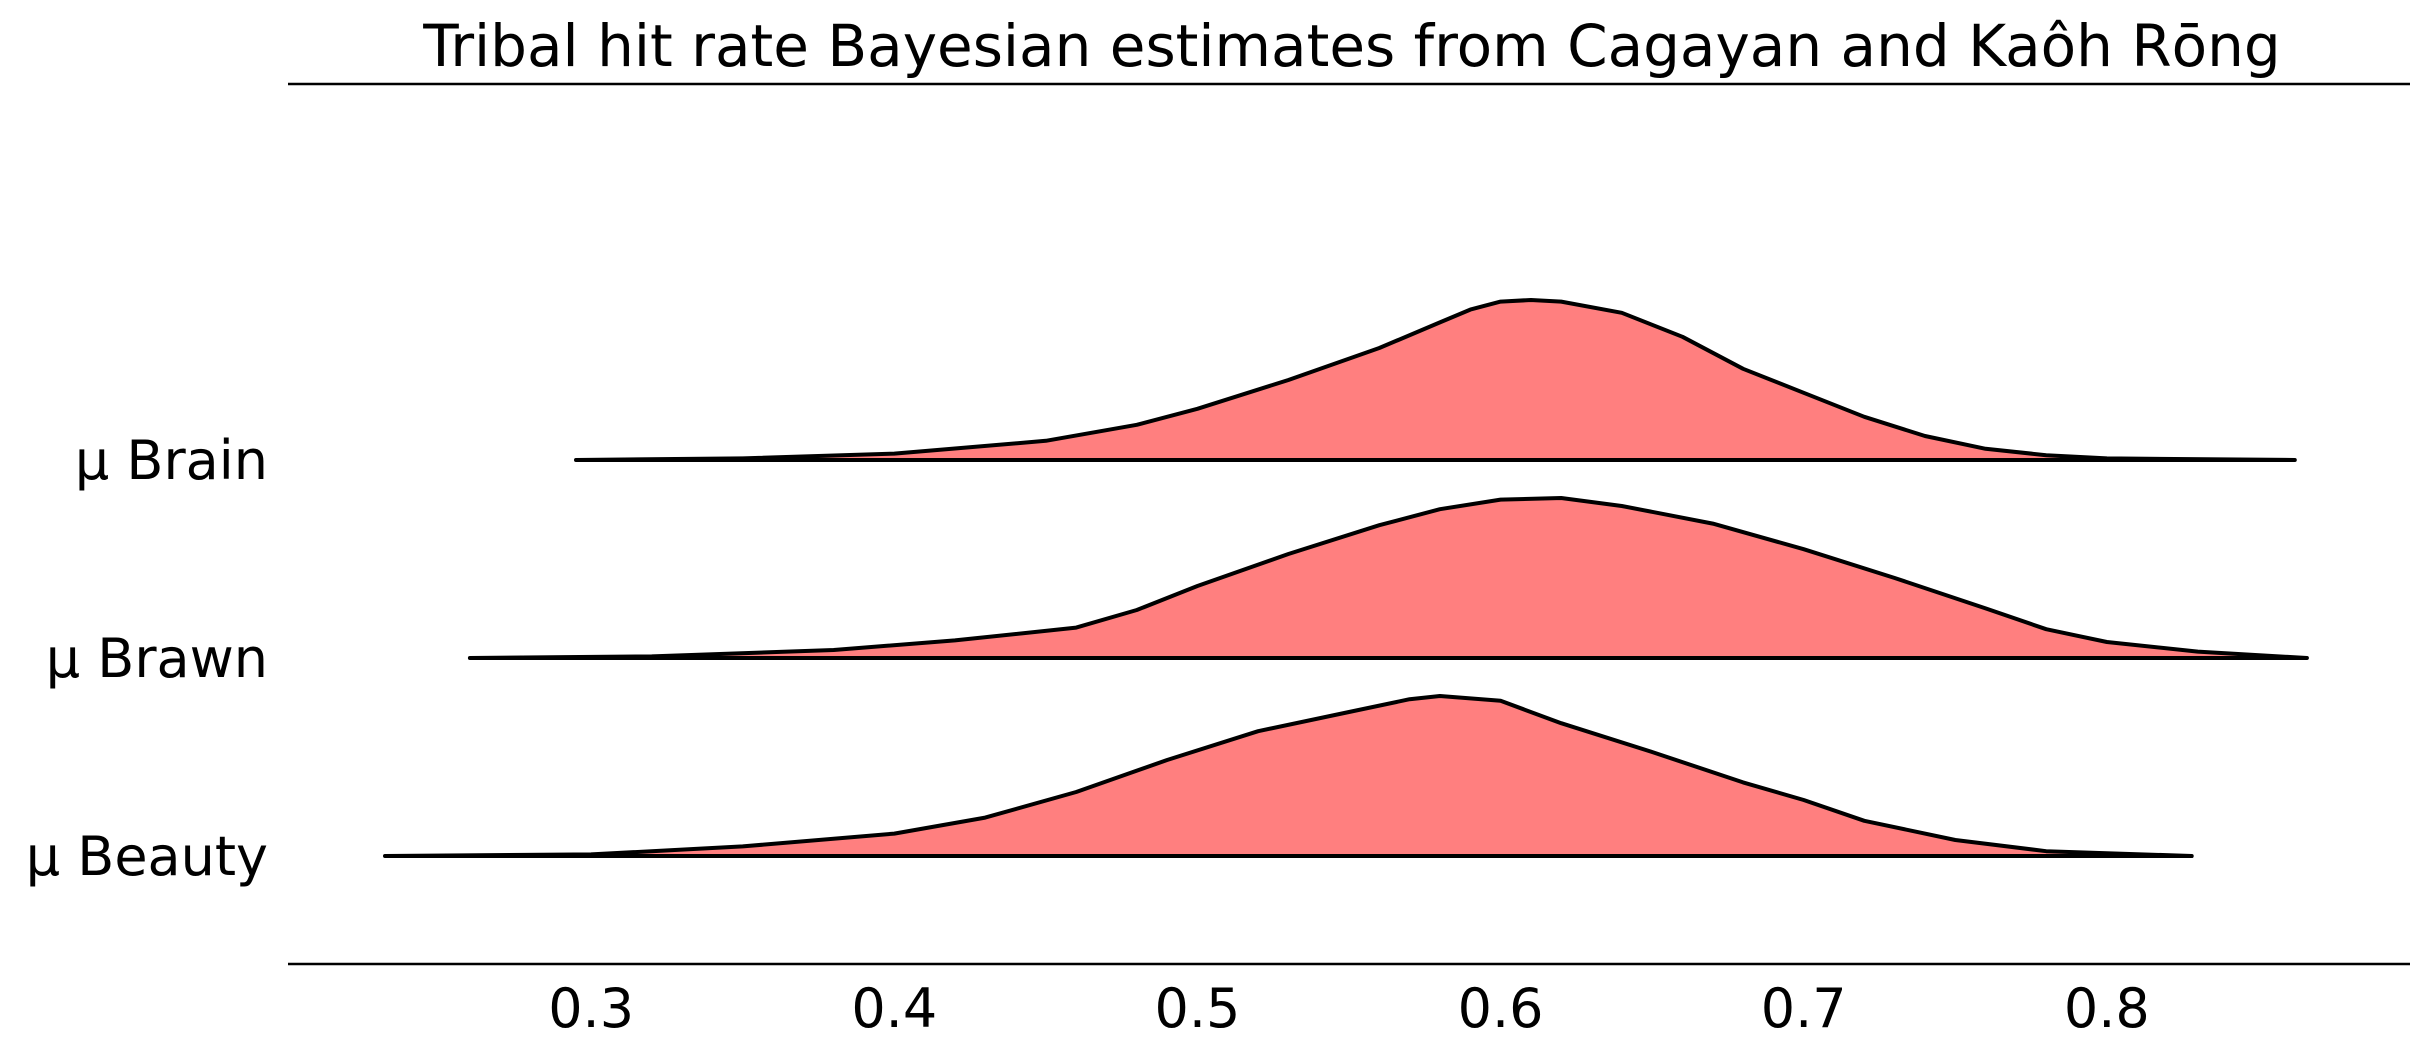  I want to click on density-brain, so click(1435, 380).